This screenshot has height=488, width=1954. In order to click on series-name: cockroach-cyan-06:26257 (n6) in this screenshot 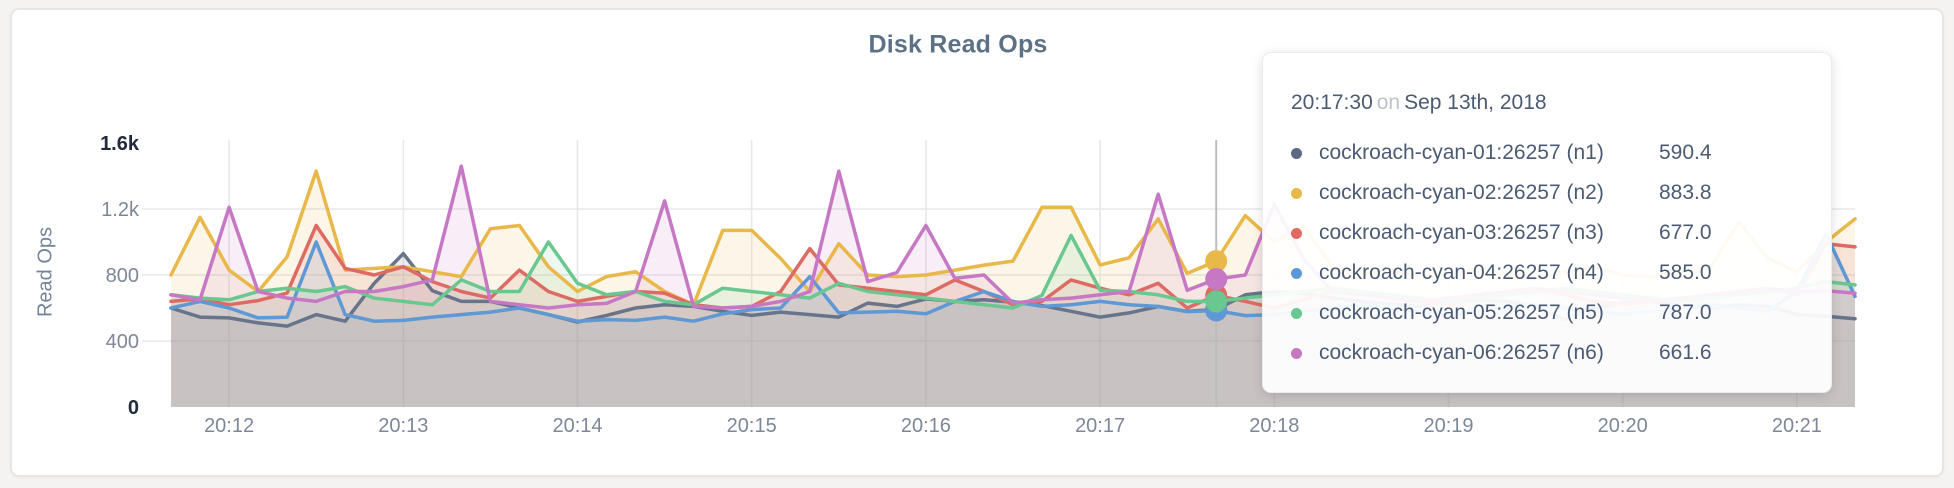, I will do `click(1461, 352)`.